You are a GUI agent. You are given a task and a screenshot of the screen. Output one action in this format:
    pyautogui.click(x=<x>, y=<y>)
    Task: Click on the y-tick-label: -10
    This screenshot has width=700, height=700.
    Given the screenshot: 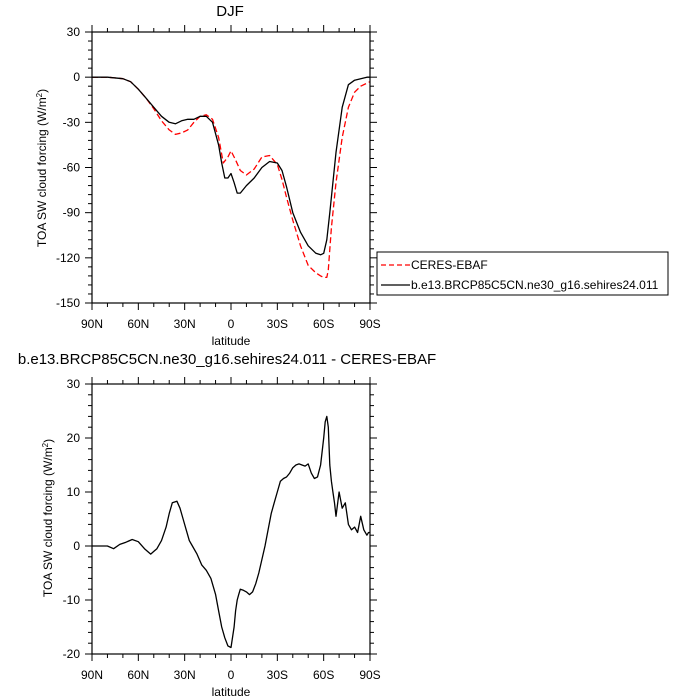 What is the action you would take?
    pyautogui.click(x=72, y=600)
    